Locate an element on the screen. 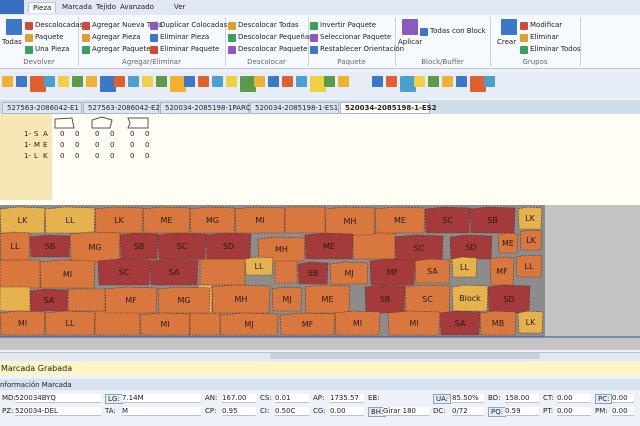 The width and height of the screenshot is (640, 426). menu-tab: Tejido is located at coordinates (106, 7).